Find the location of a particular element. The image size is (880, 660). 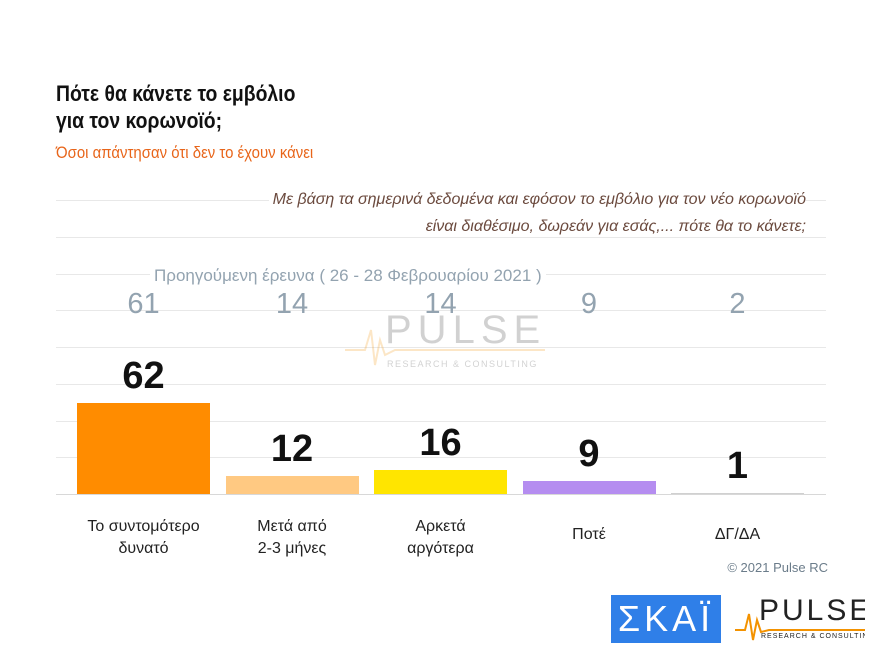

category-label-line: αργότερα is located at coordinates (440, 548).